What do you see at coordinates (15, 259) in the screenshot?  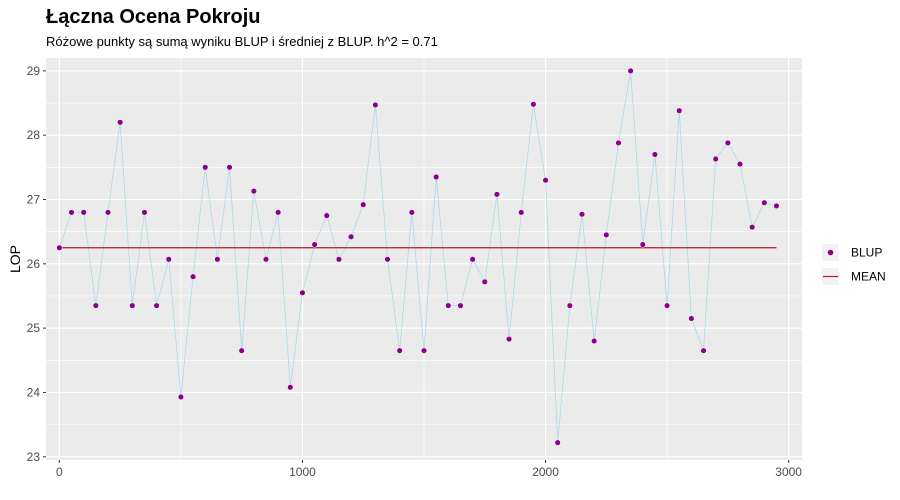 I see `y-axis-title: LOP` at bounding box center [15, 259].